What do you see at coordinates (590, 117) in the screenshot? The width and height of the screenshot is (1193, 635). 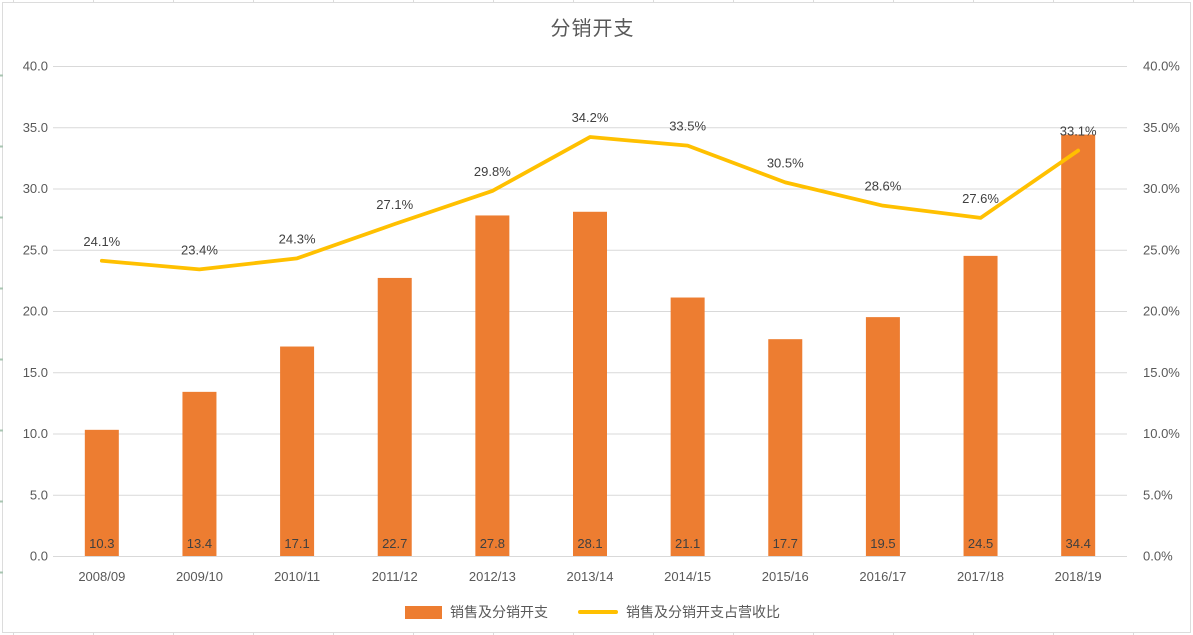 I see `line-data-label: 34.2%` at bounding box center [590, 117].